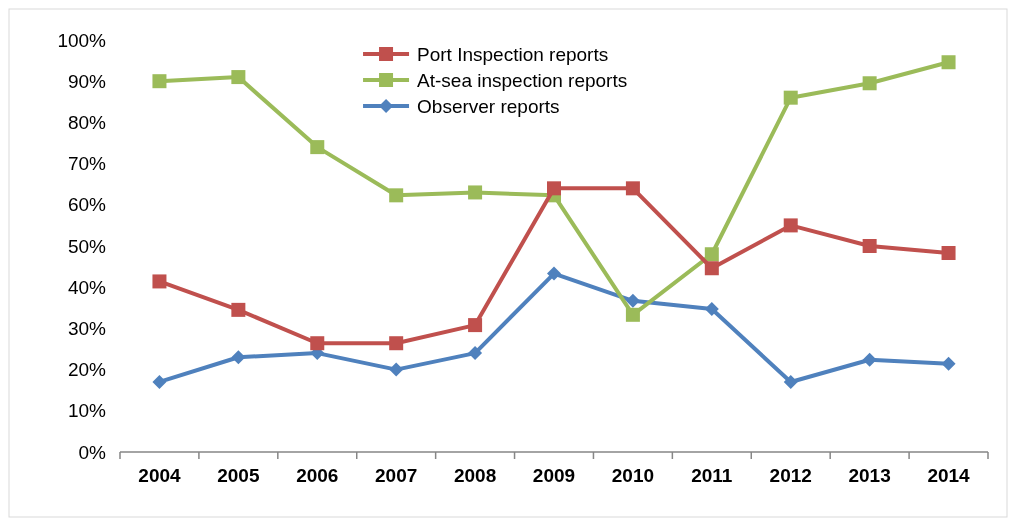 This screenshot has height=520, width=1010. What do you see at coordinates (869, 475) in the screenshot?
I see `x-tick-label: 2013` at bounding box center [869, 475].